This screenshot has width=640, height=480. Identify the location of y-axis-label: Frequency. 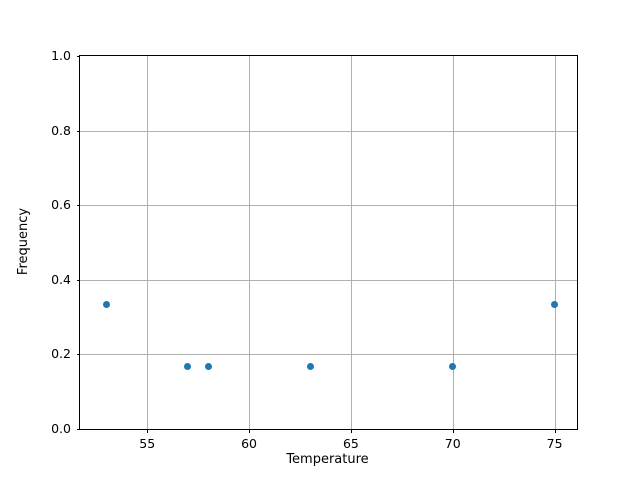
(24, 241).